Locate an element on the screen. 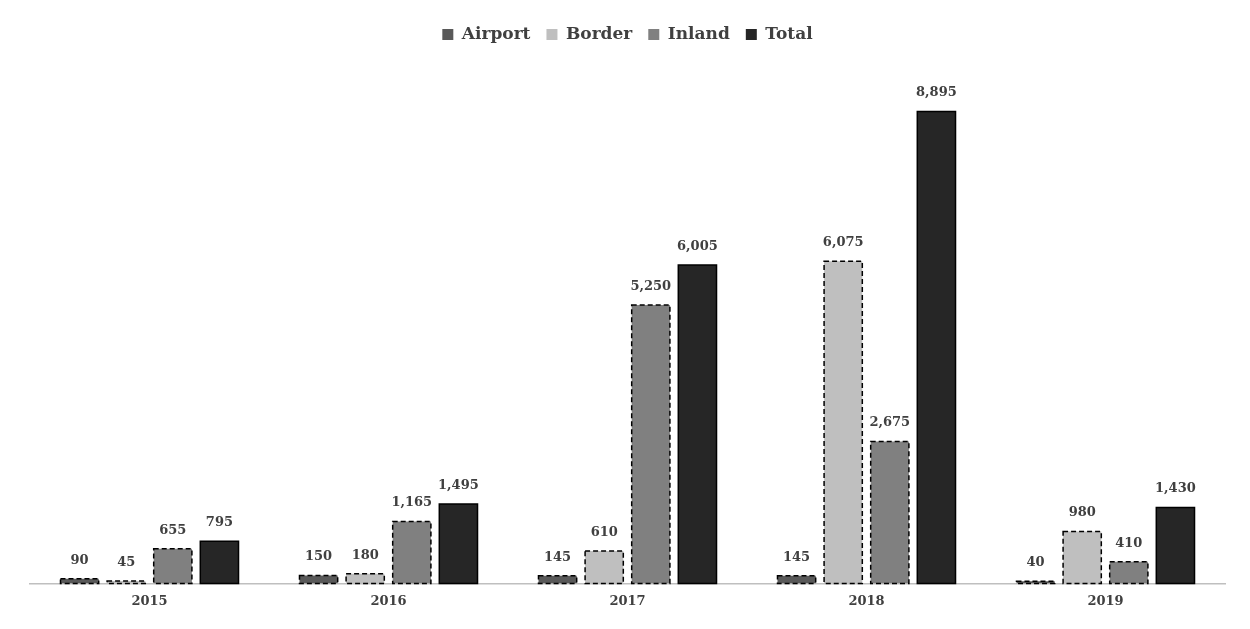  x-tick-label: 2015 is located at coordinates (149, 600).